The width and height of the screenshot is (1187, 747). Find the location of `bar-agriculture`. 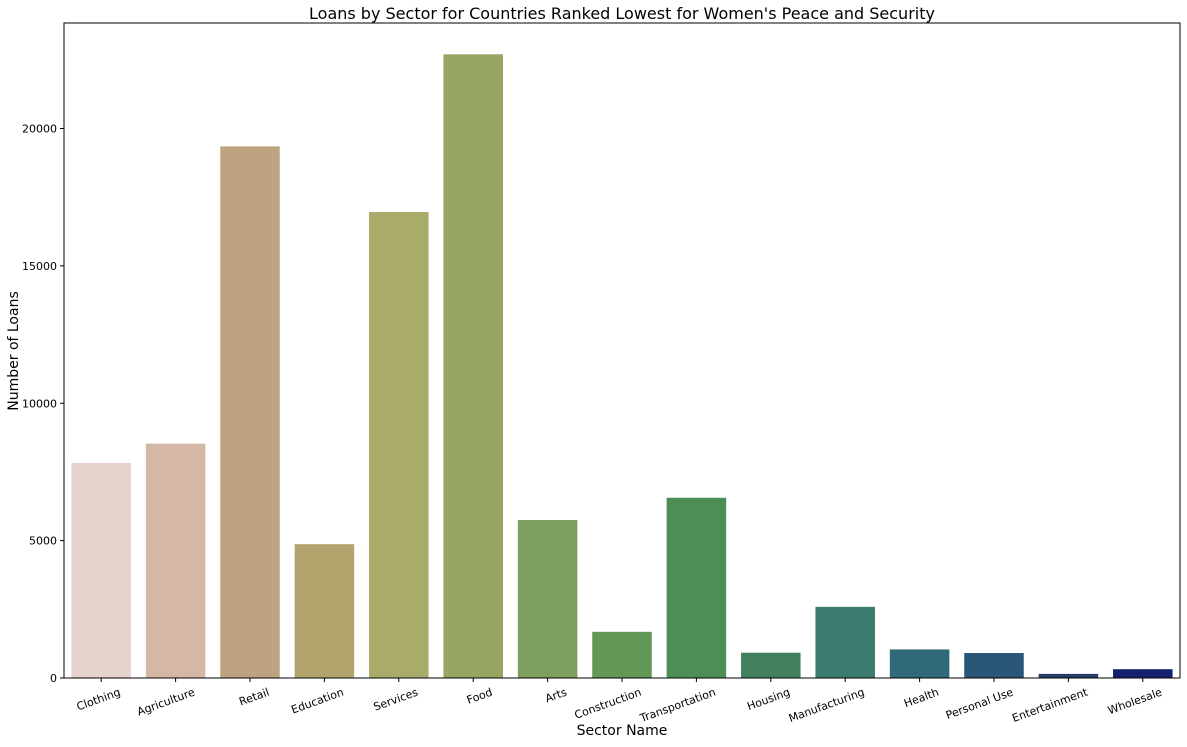

bar-agriculture is located at coordinates (175, 560).